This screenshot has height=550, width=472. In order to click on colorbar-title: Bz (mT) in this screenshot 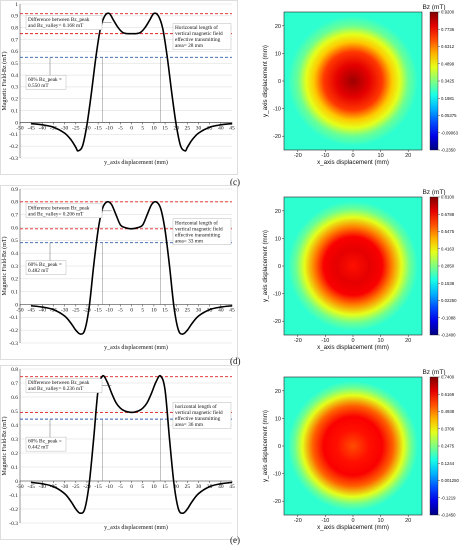, I will do `click(433, 7)`.